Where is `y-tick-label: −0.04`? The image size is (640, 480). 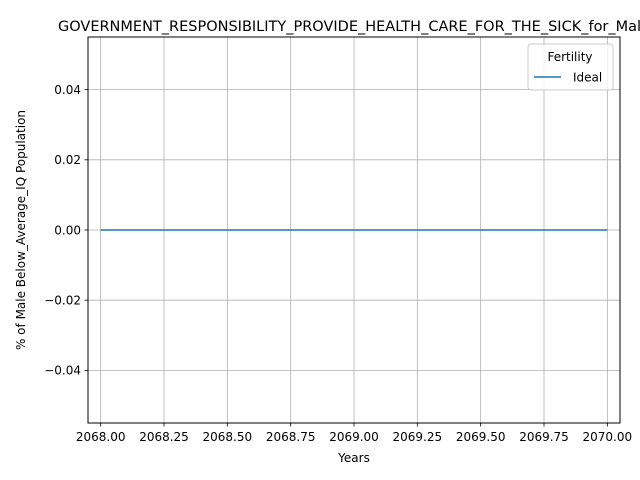
y-tick-label: −0.04 is located at coordinates (62, 371).